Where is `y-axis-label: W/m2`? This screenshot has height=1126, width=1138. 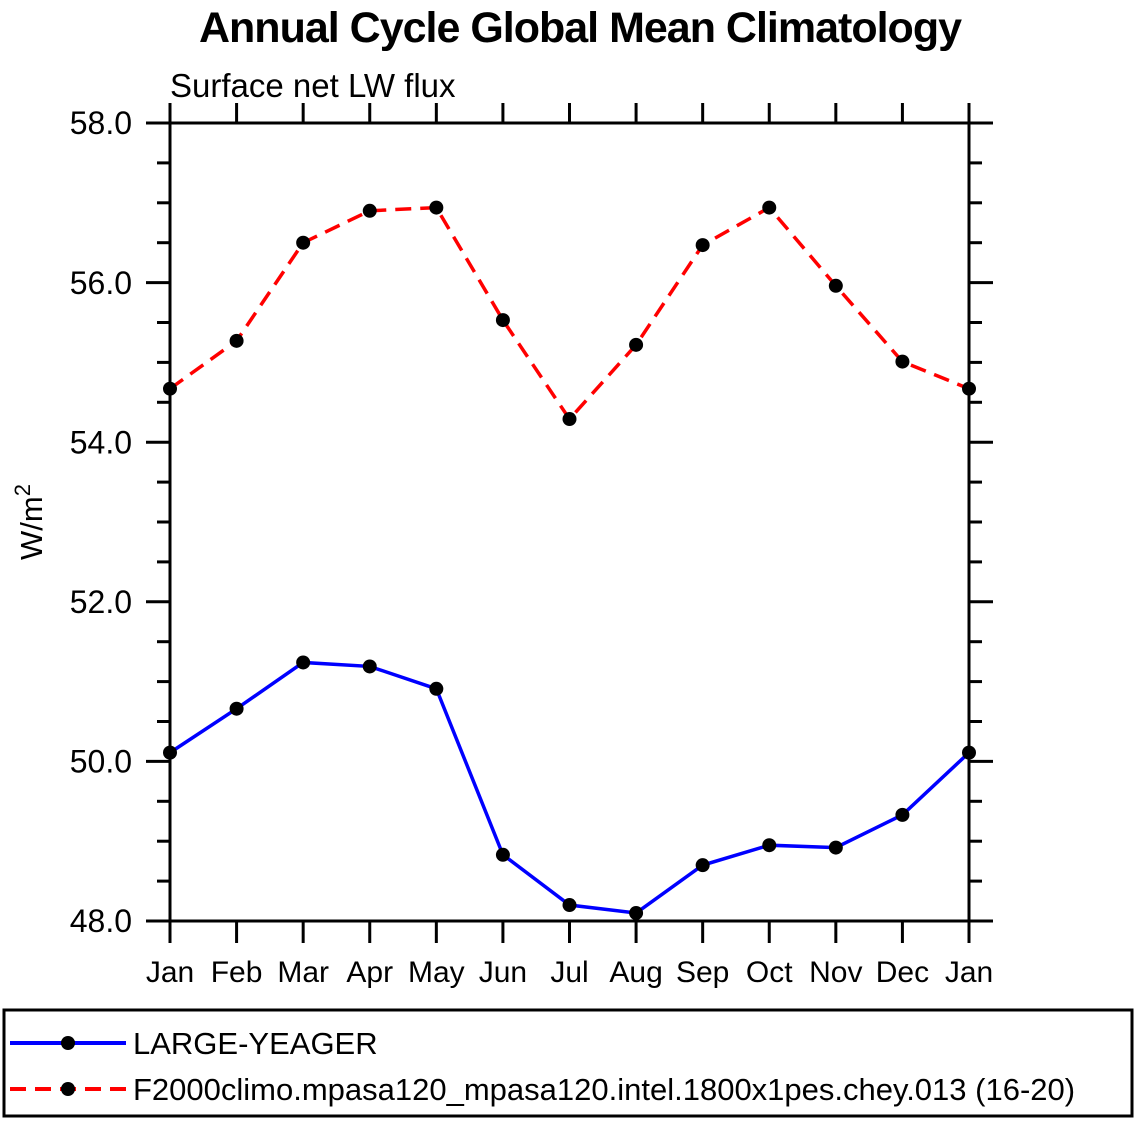 y-axis-label: W/m2 is located at coordinates (29, 522).